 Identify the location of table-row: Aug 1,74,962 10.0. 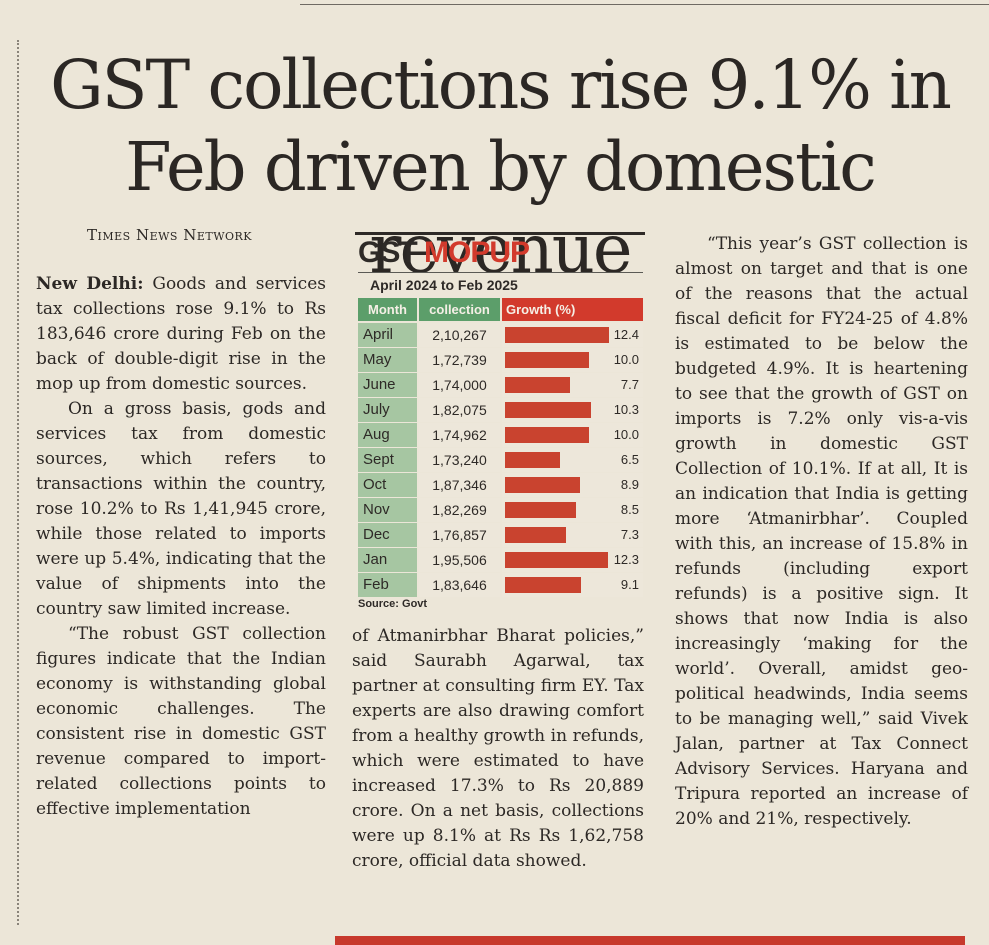
(500, 435).